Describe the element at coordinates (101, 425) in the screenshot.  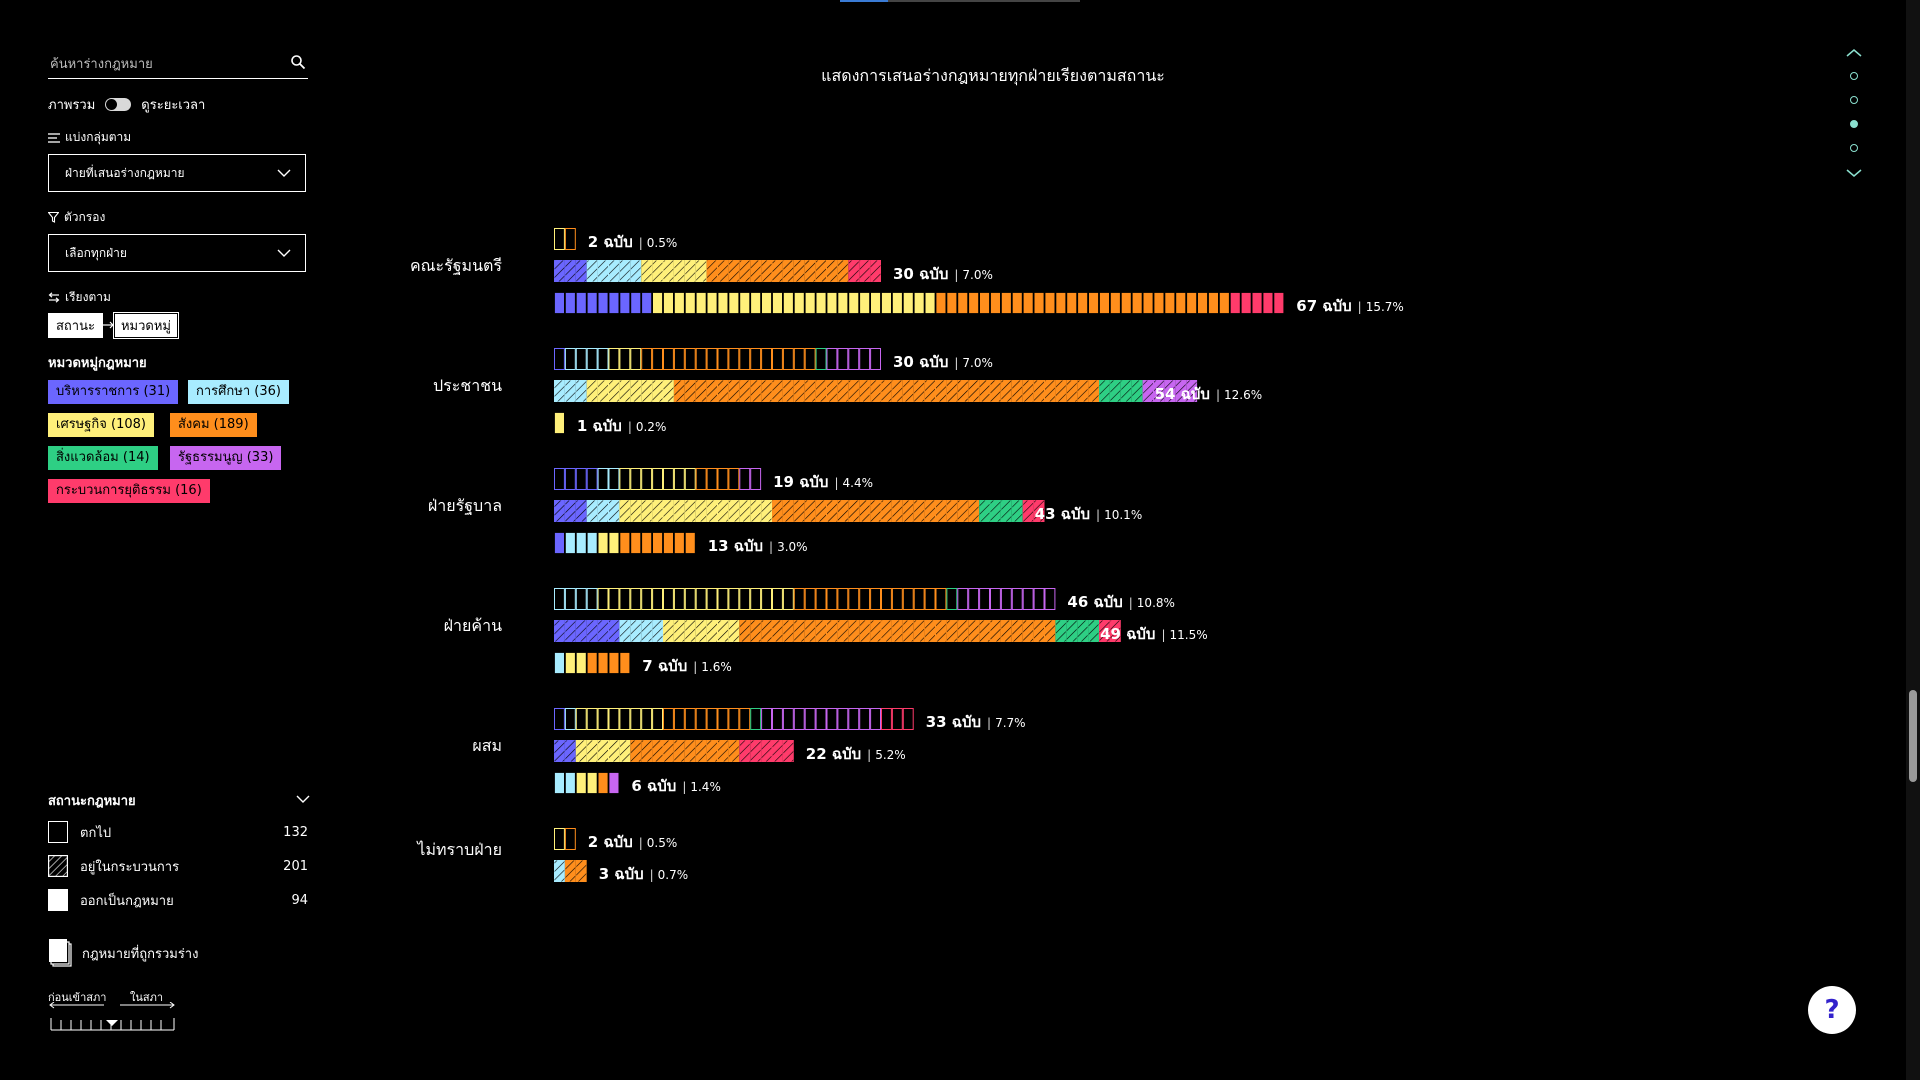
I see `category-tag: เศรษฐกิจ (108)` at that location.